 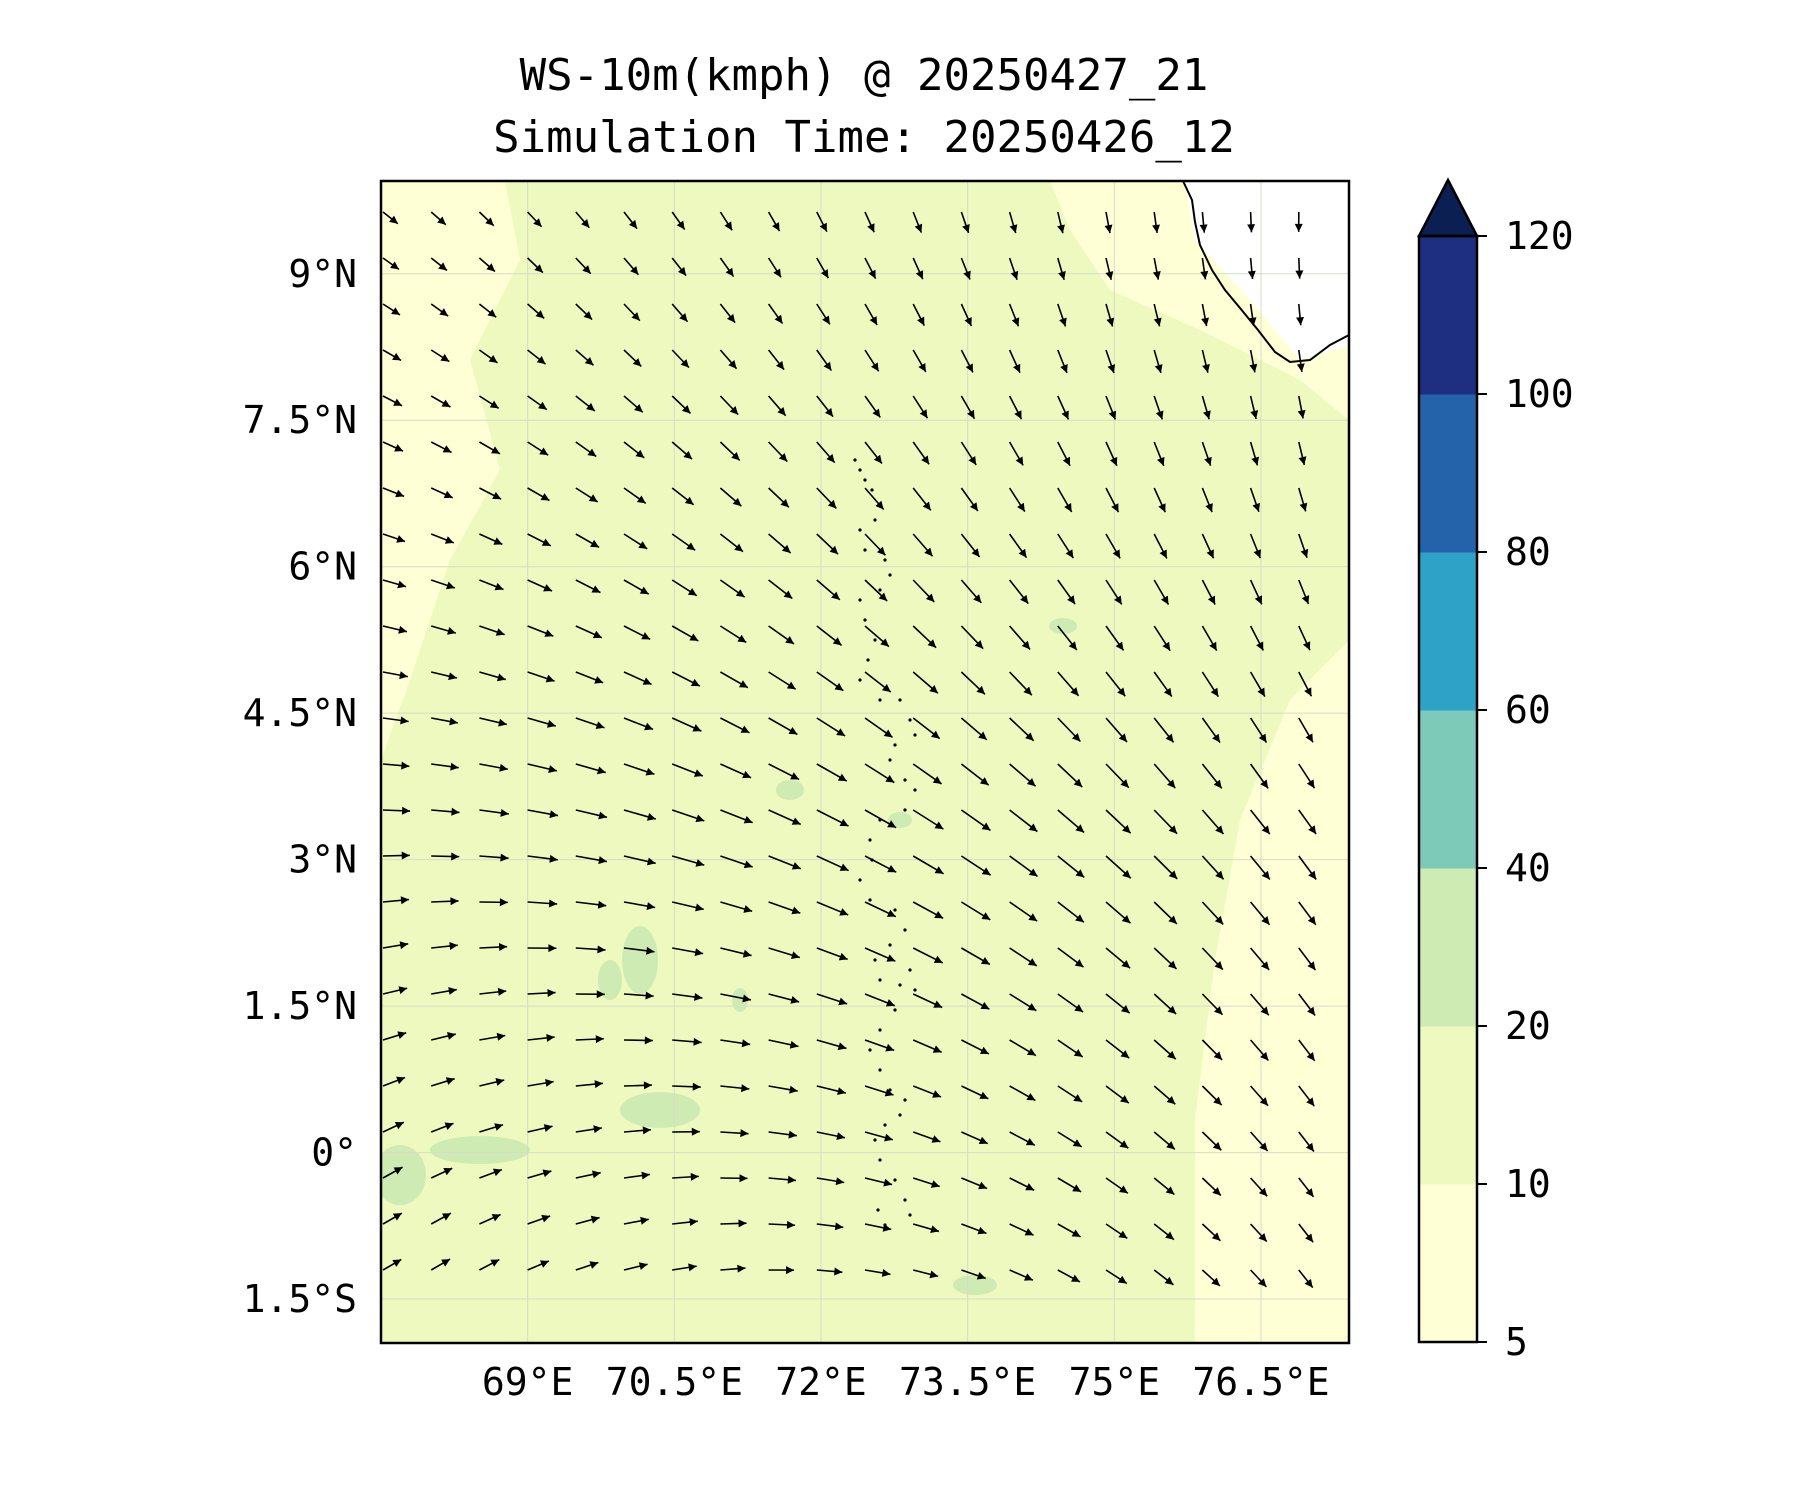 What do you see at coordinates (821, 1382) in the screenshot?
I see `longitude-tick-label: 72°E` at bounding box center [821, 1382].